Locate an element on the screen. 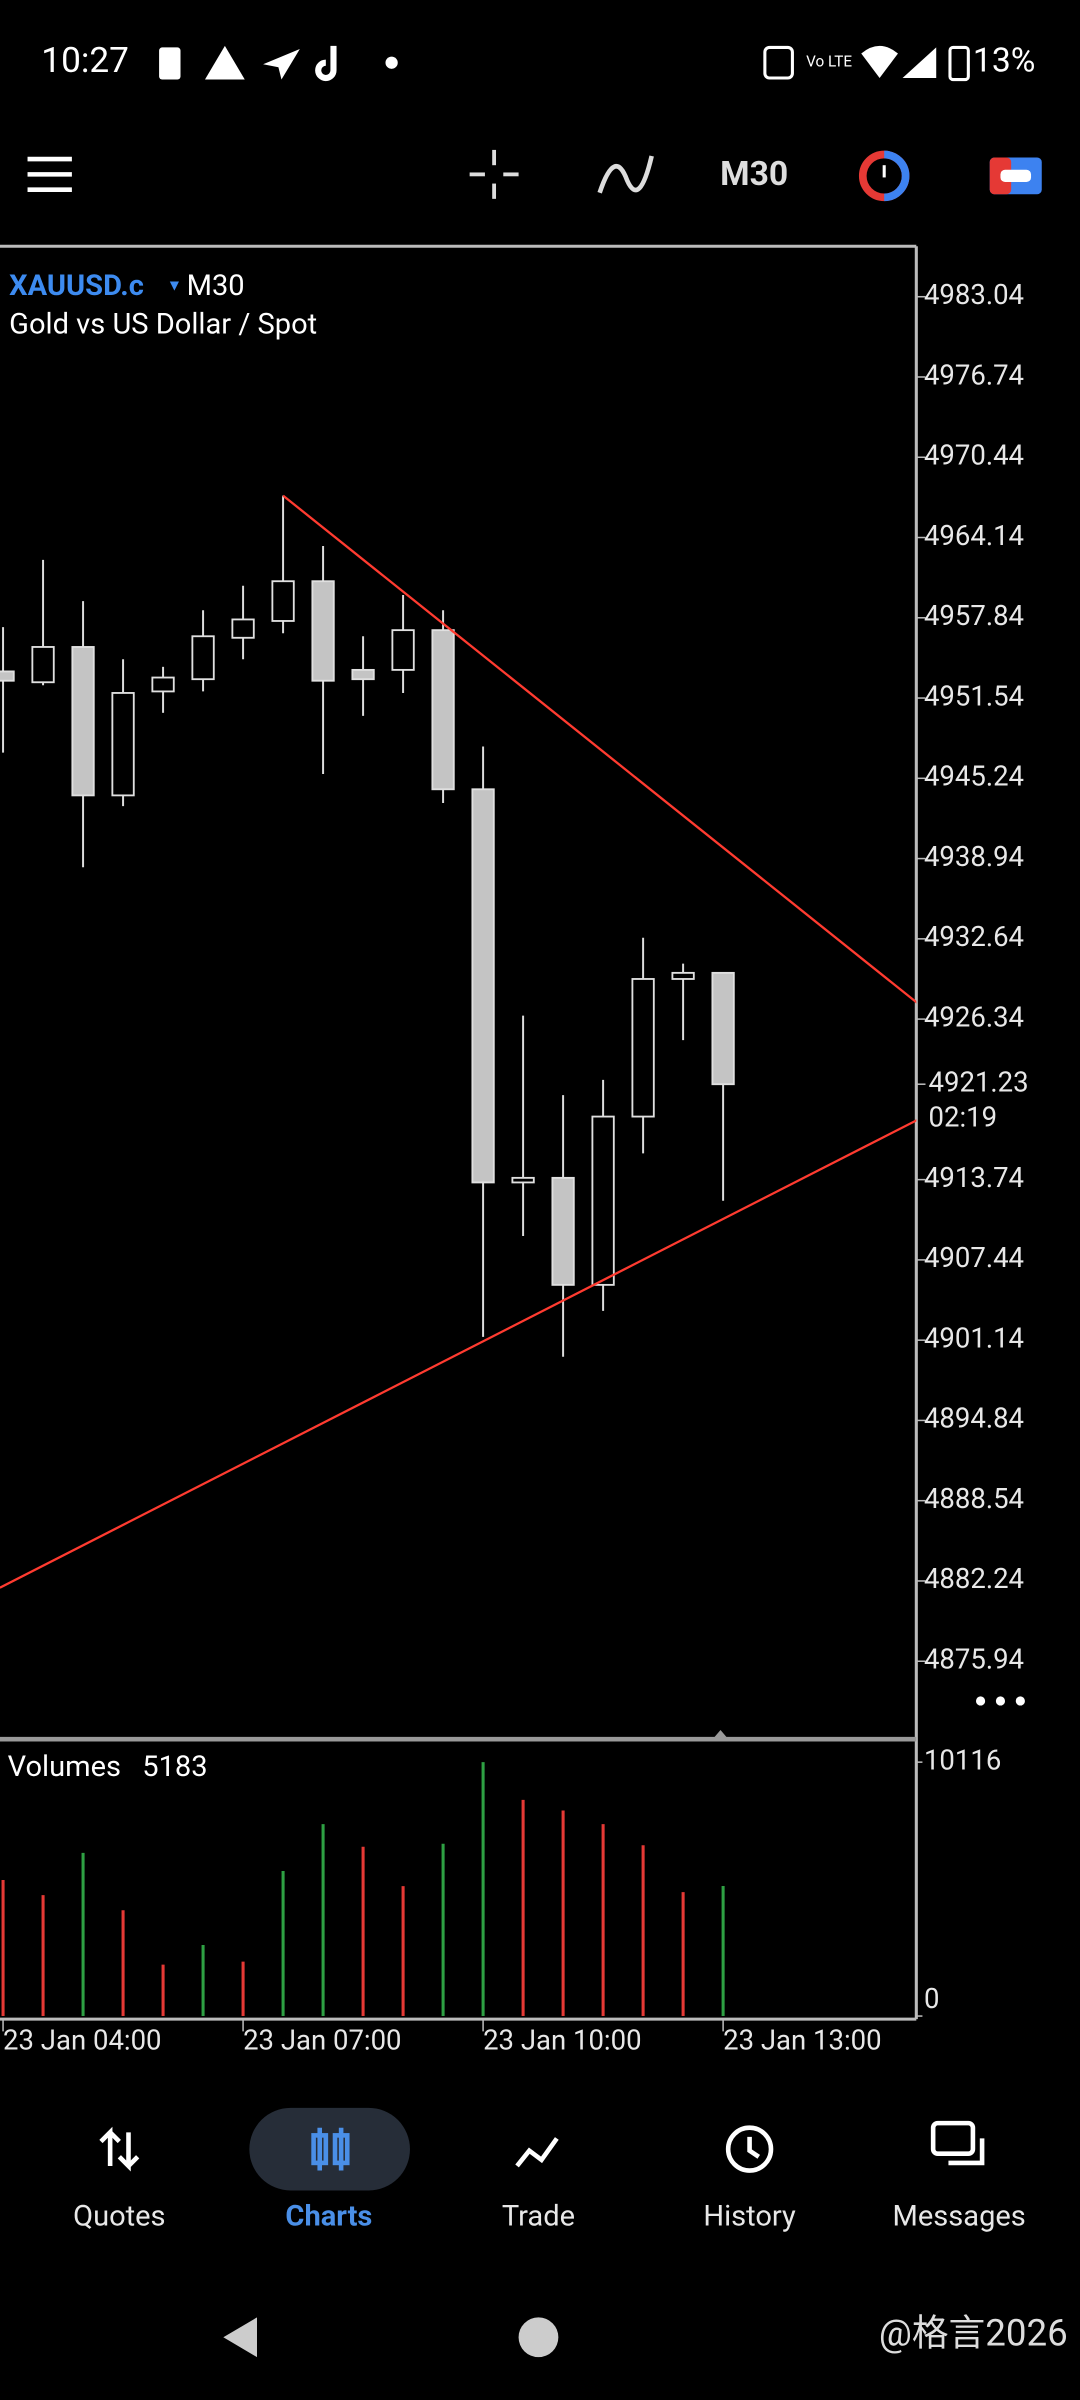 The image size is (1080, 2400). symbol-dropdown is located at coordinates (174, 286).